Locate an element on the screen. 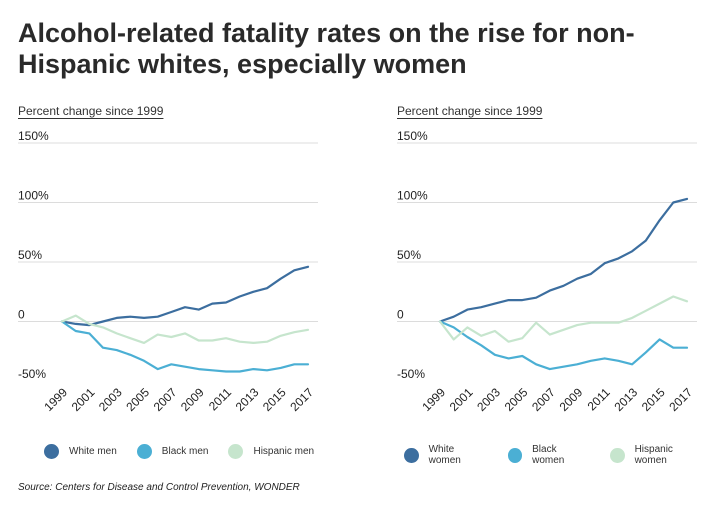 The image size is (726, 508). right-xtick-label: 2001 is located at coordinates (461, 399).